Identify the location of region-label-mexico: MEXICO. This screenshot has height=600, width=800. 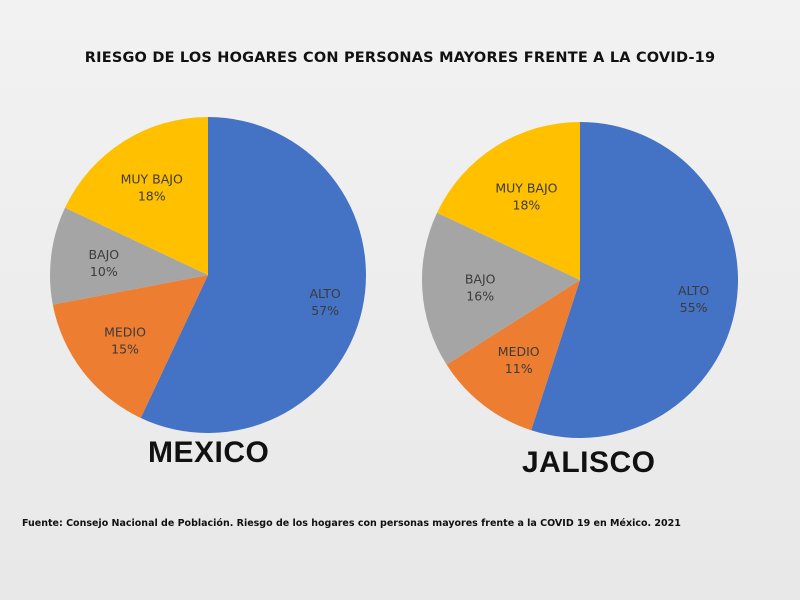
(209, 452).